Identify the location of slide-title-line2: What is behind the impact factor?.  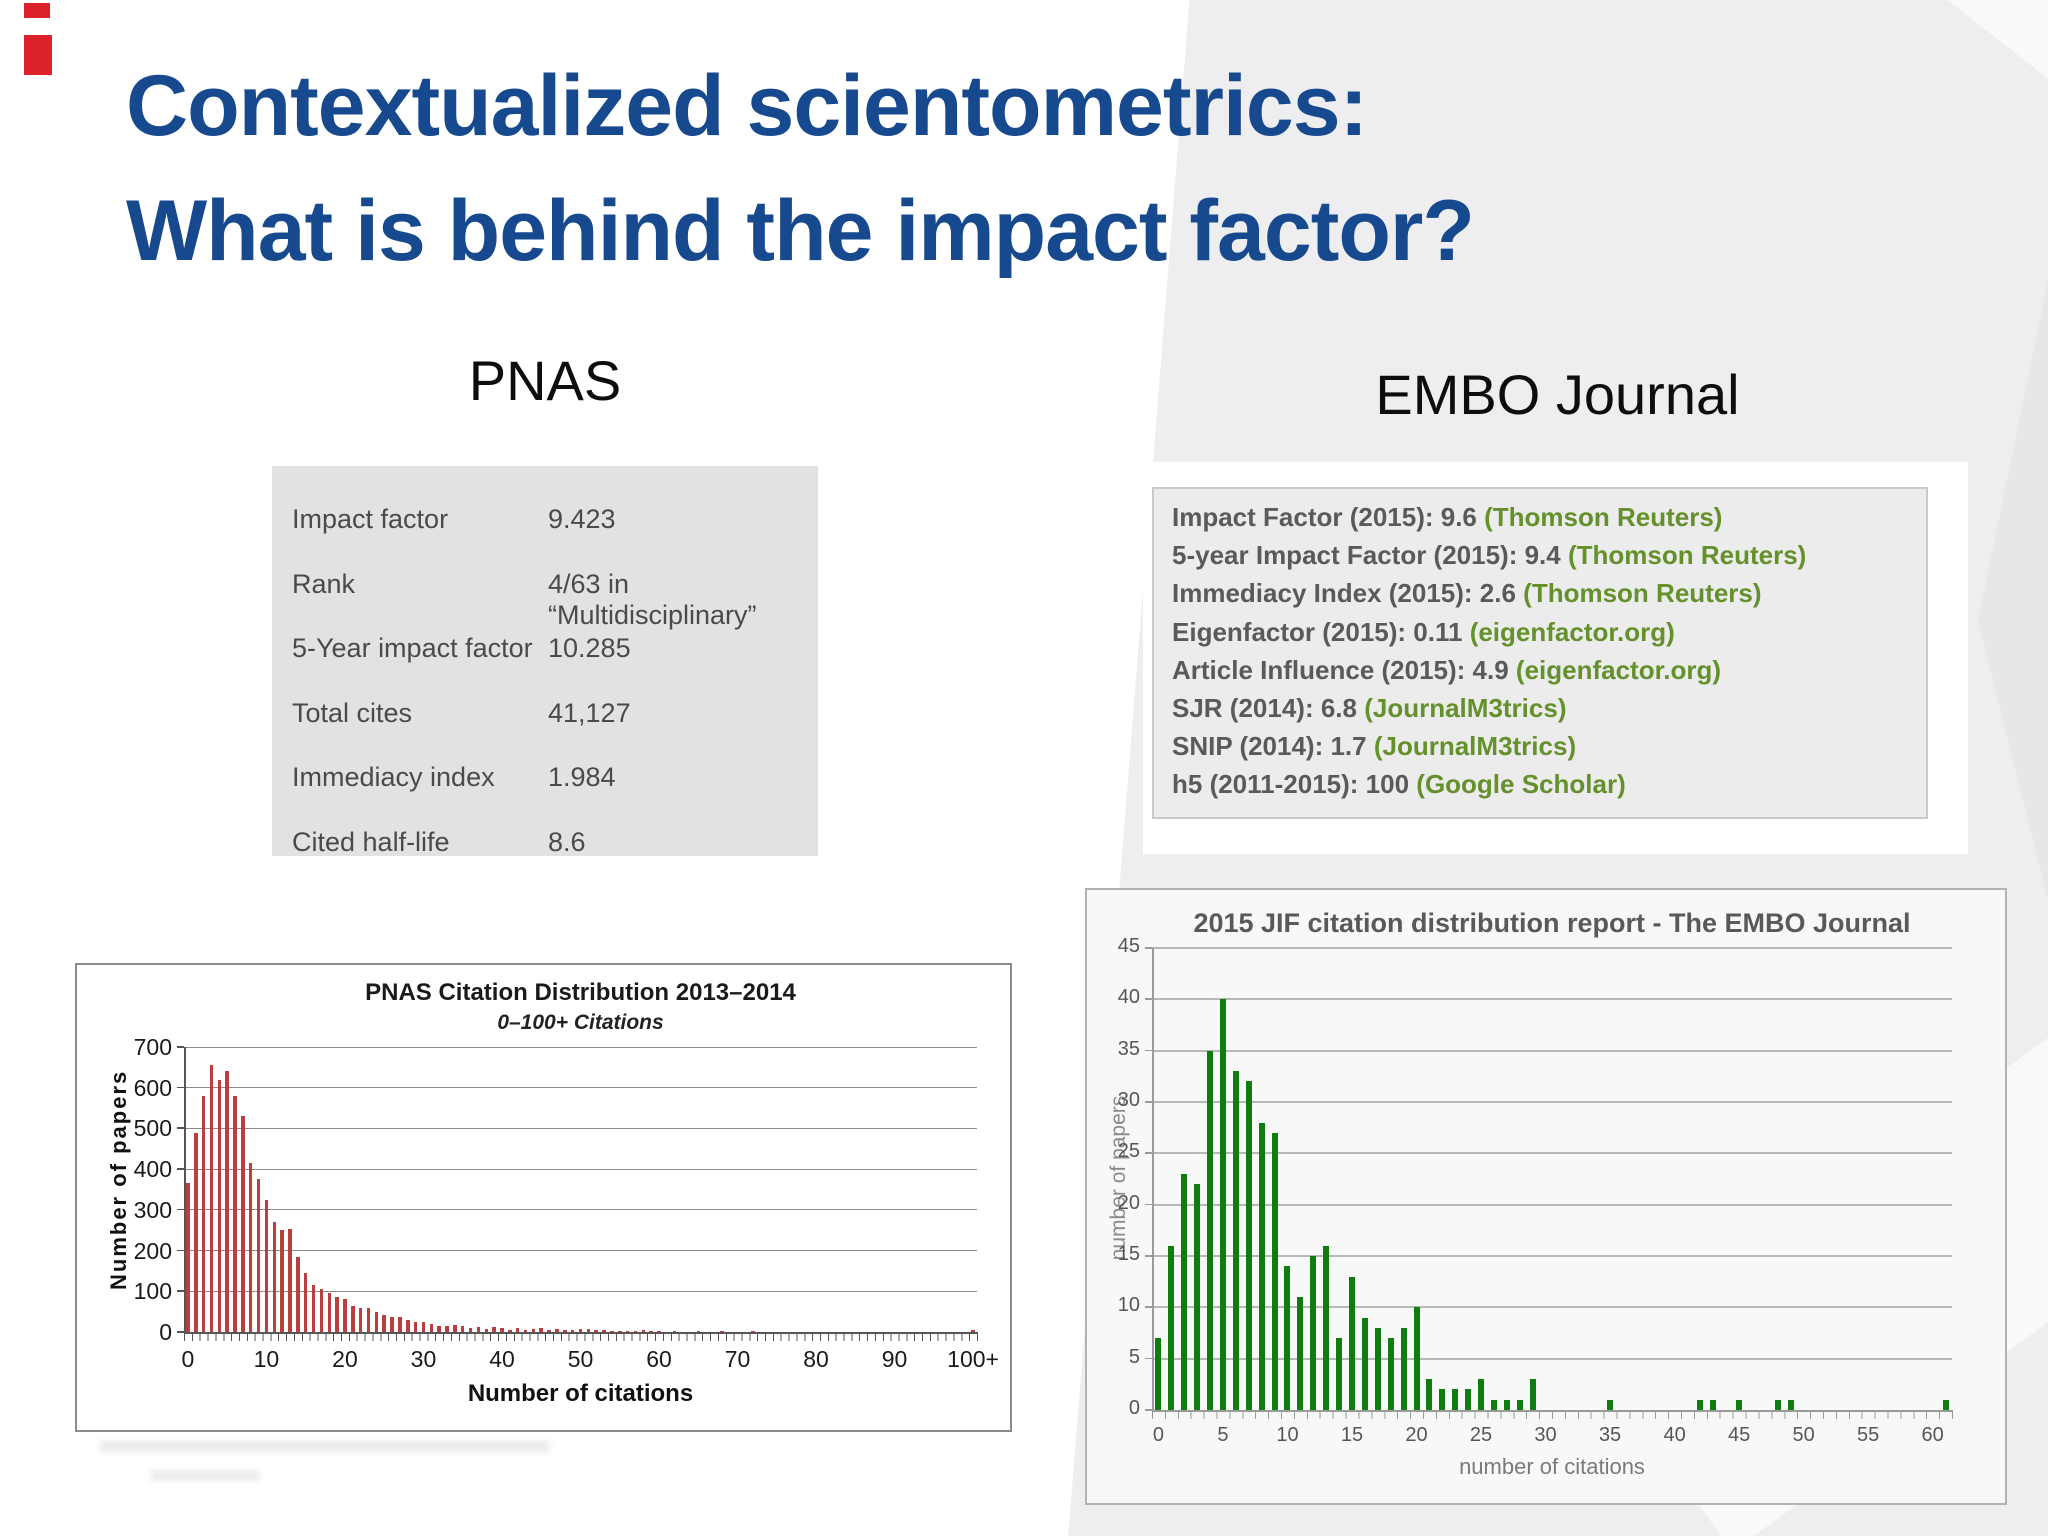
(800, 230).